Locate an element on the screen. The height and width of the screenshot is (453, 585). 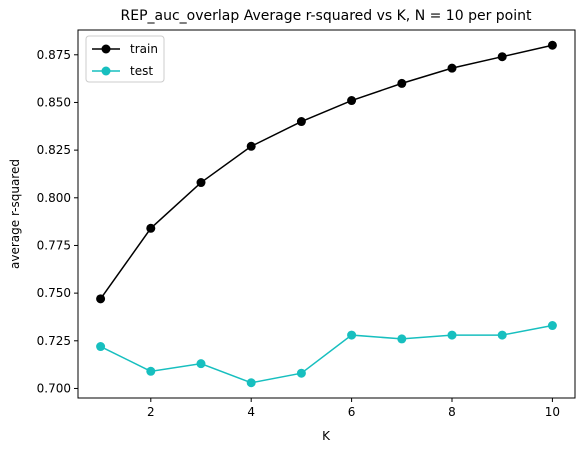
legend-label-train: train is located at coordinates (144, 49).